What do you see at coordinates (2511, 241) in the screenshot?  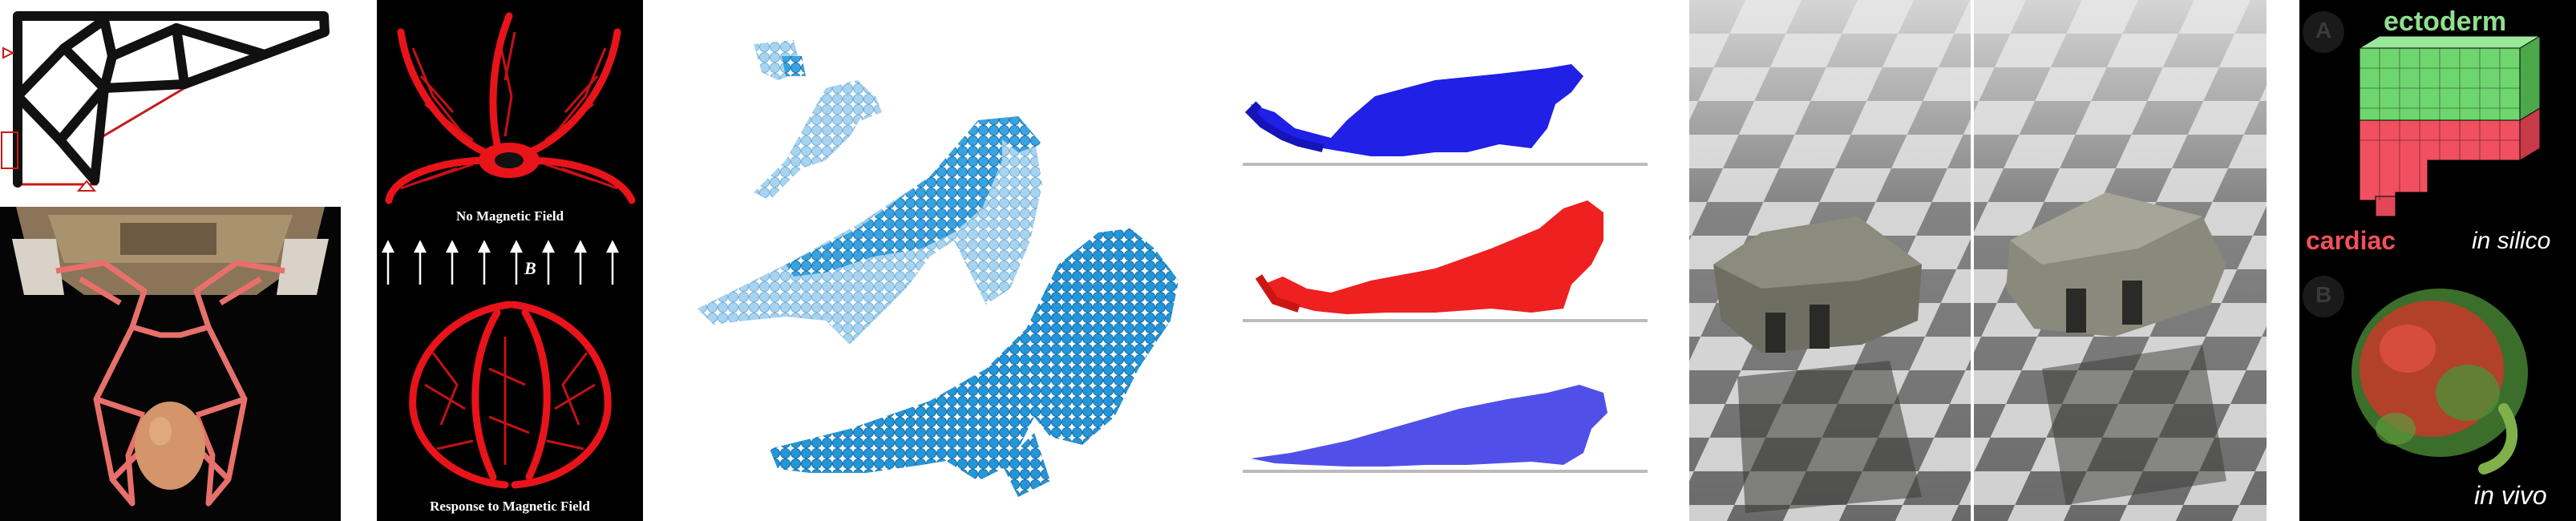 I see `in-silico-label: in silico` at bounding box center [2511, 241].